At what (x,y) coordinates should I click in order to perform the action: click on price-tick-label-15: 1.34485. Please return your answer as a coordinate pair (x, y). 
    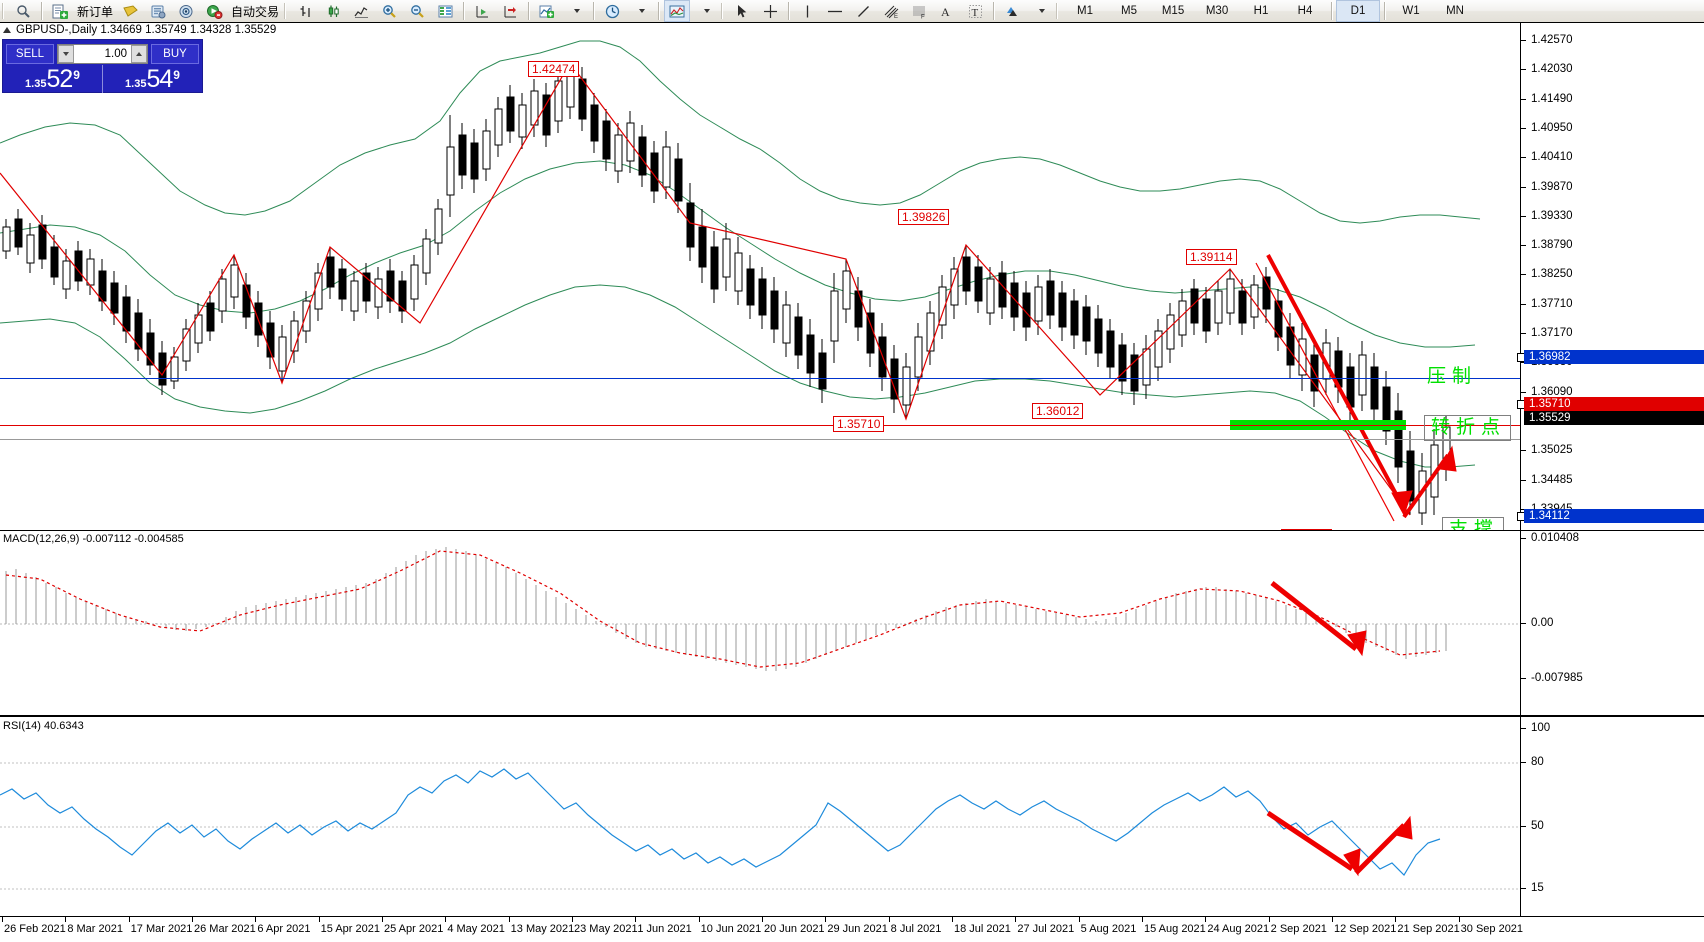
    Looking at the image, I should click on (1552, 479).